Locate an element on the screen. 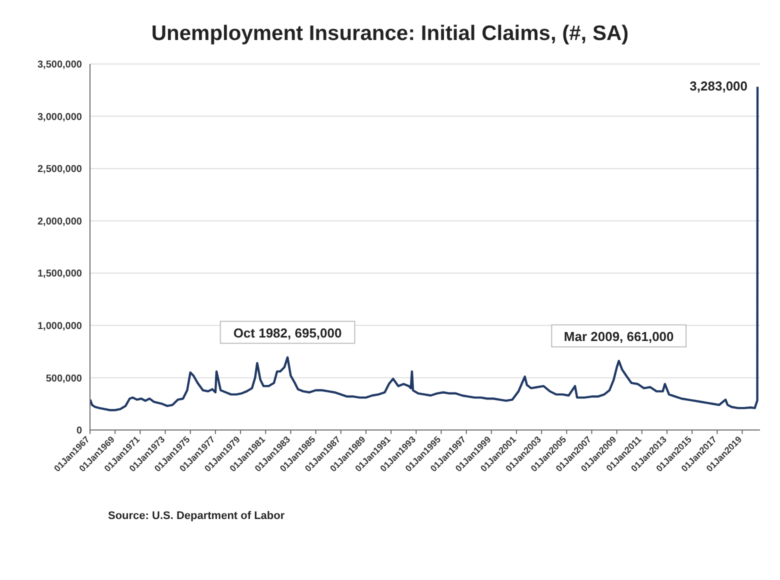  y-tick-label: 500,000 is located at coordinates (64, 378).